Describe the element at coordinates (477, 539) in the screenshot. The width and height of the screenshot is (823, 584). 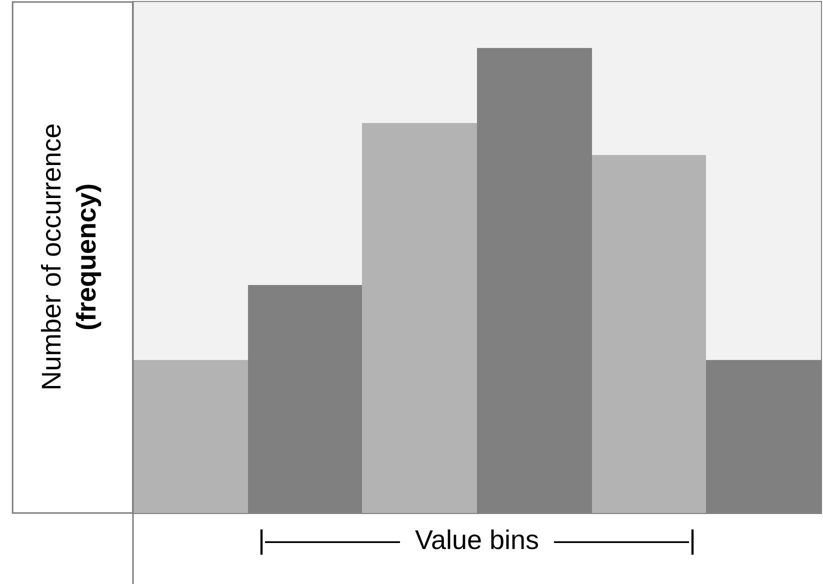
I see `x-axis-title: |————— Value bins —————|` at that location.